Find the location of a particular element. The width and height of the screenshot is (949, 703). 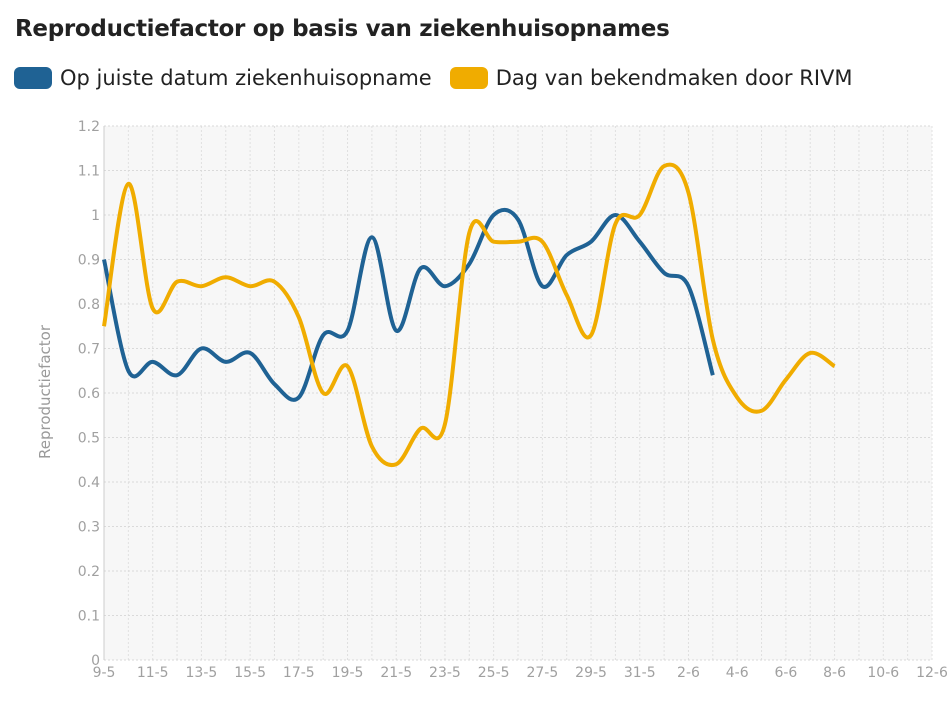

x-tick-label: 31-5 is located at coordinates (640, 673).